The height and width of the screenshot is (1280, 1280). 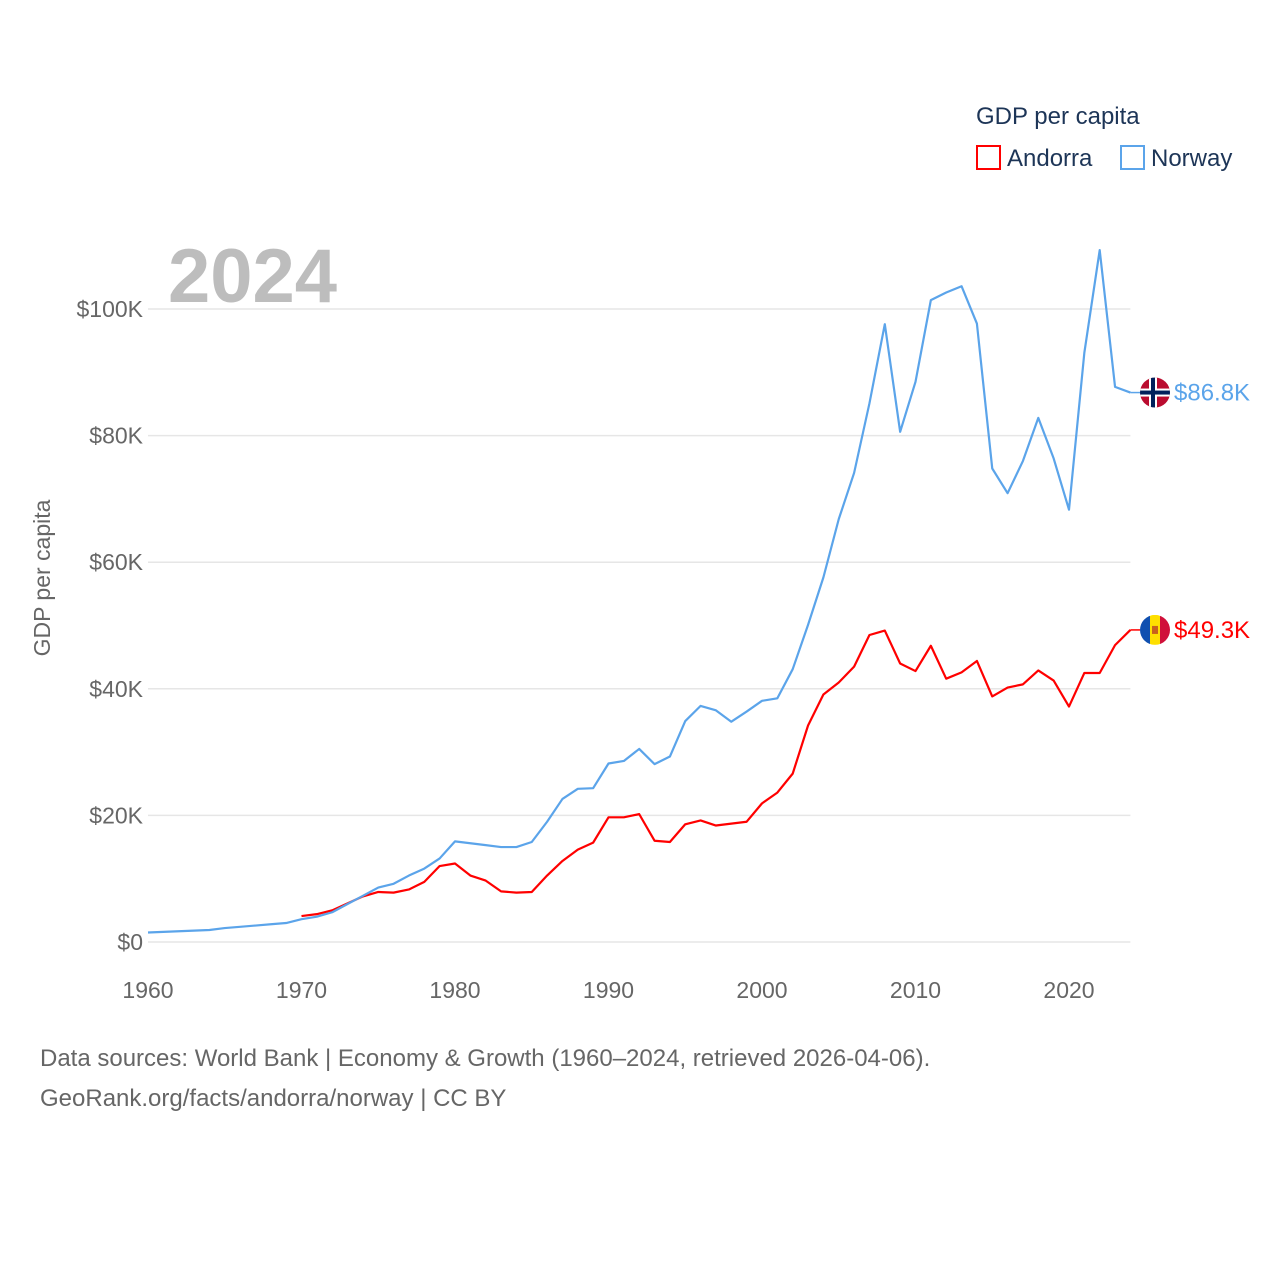 I want to click on y-tick-label: $40K, so click(x=116, y=689).